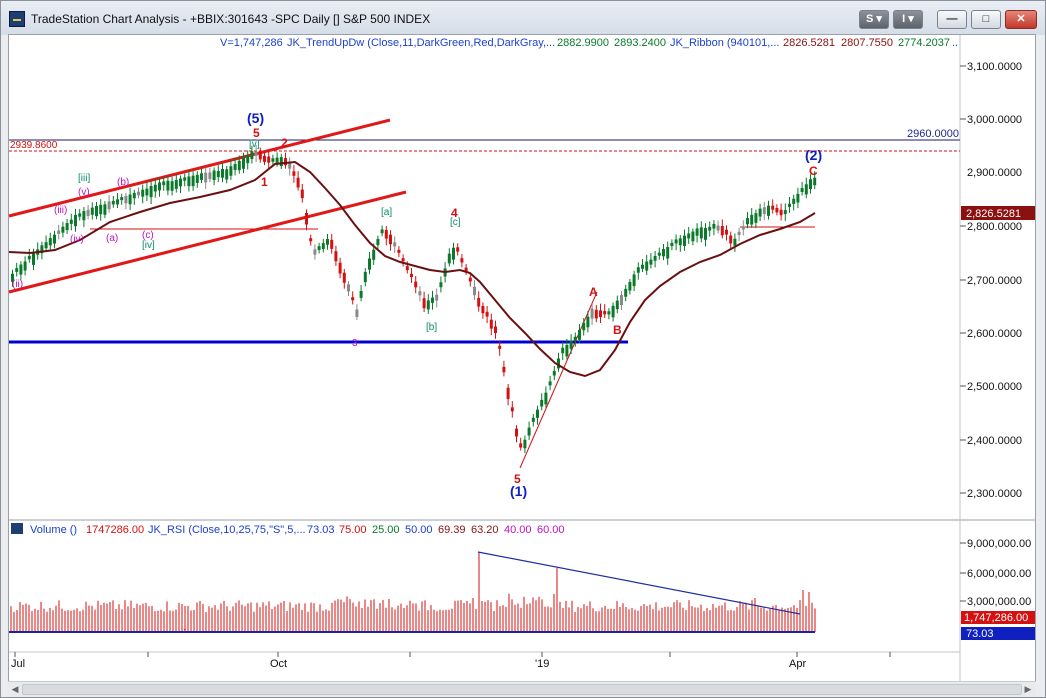 This screenshot has width=1046, height=698. What do you see at coordinates (986, 19) in the screenshot?
I see `maximize-button: □` at bounding box center [986, 19].